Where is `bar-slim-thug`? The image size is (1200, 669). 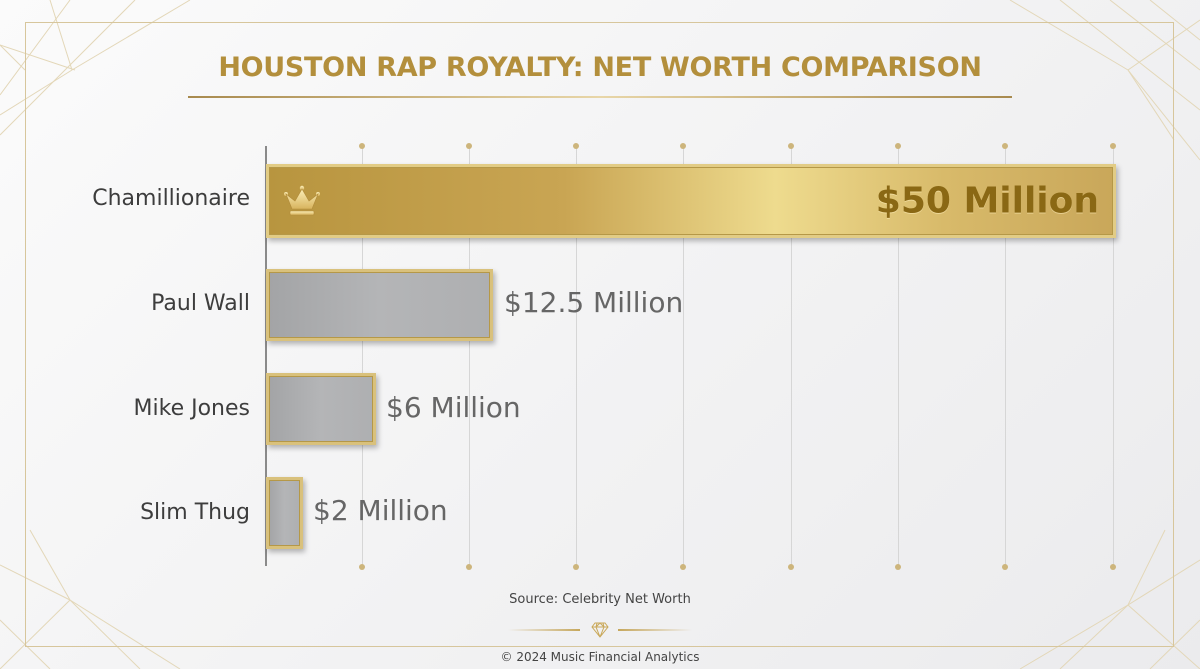
bar-slim-thug is located at coordinates (284, 513).